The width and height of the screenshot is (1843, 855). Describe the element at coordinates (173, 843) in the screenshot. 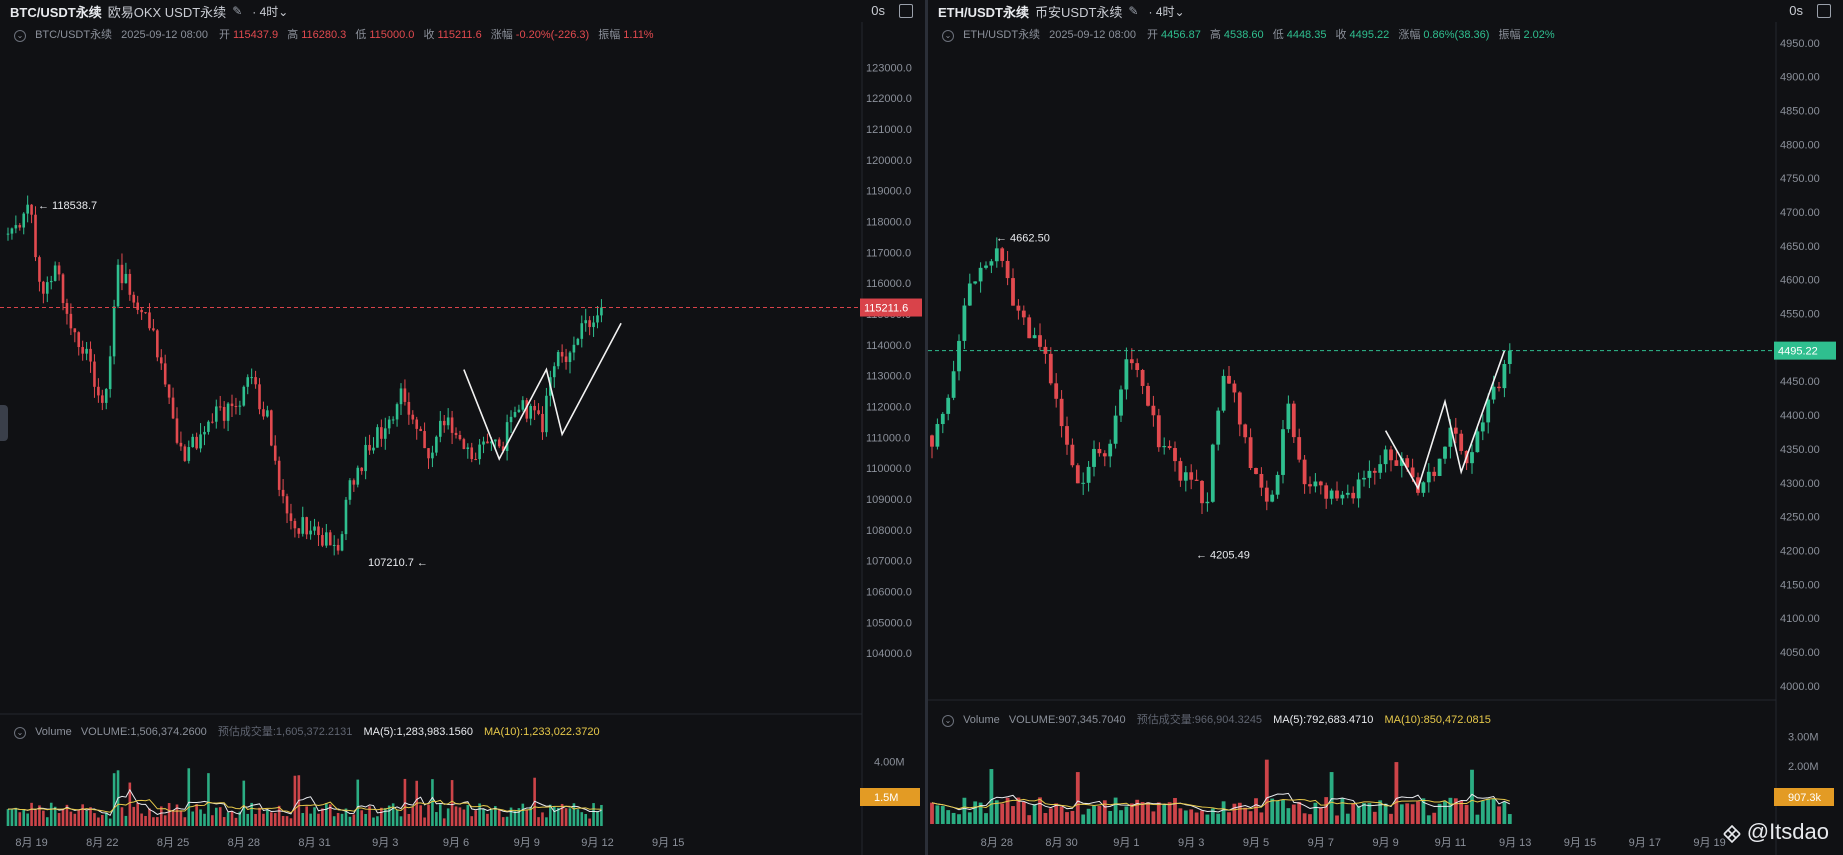

I see `date-axis-label: 8月 25` at that location.